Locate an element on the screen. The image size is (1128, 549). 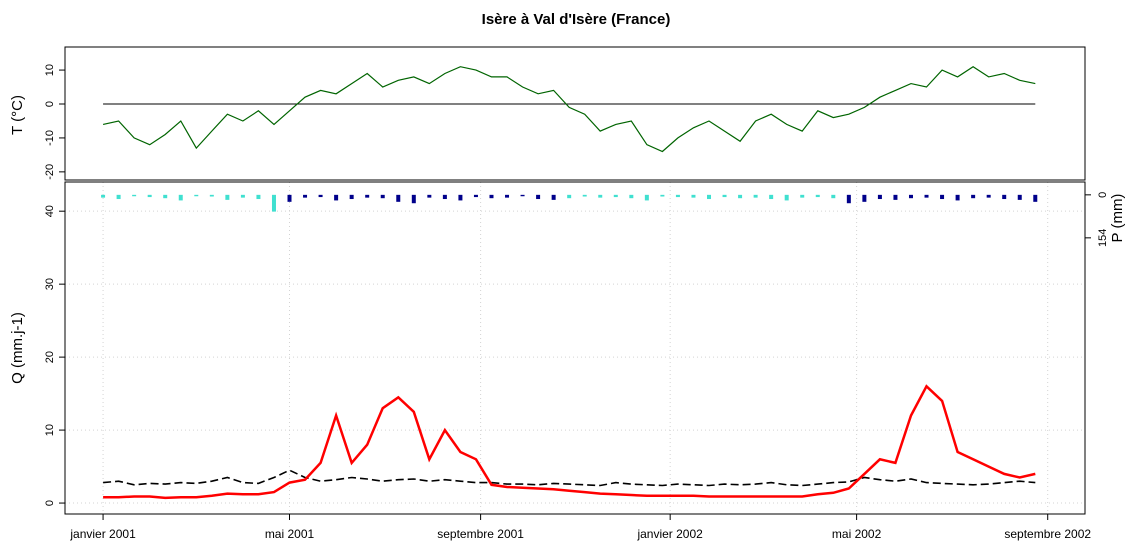
x-tick-label: mai 2002 is located at coordinates (857, 534).